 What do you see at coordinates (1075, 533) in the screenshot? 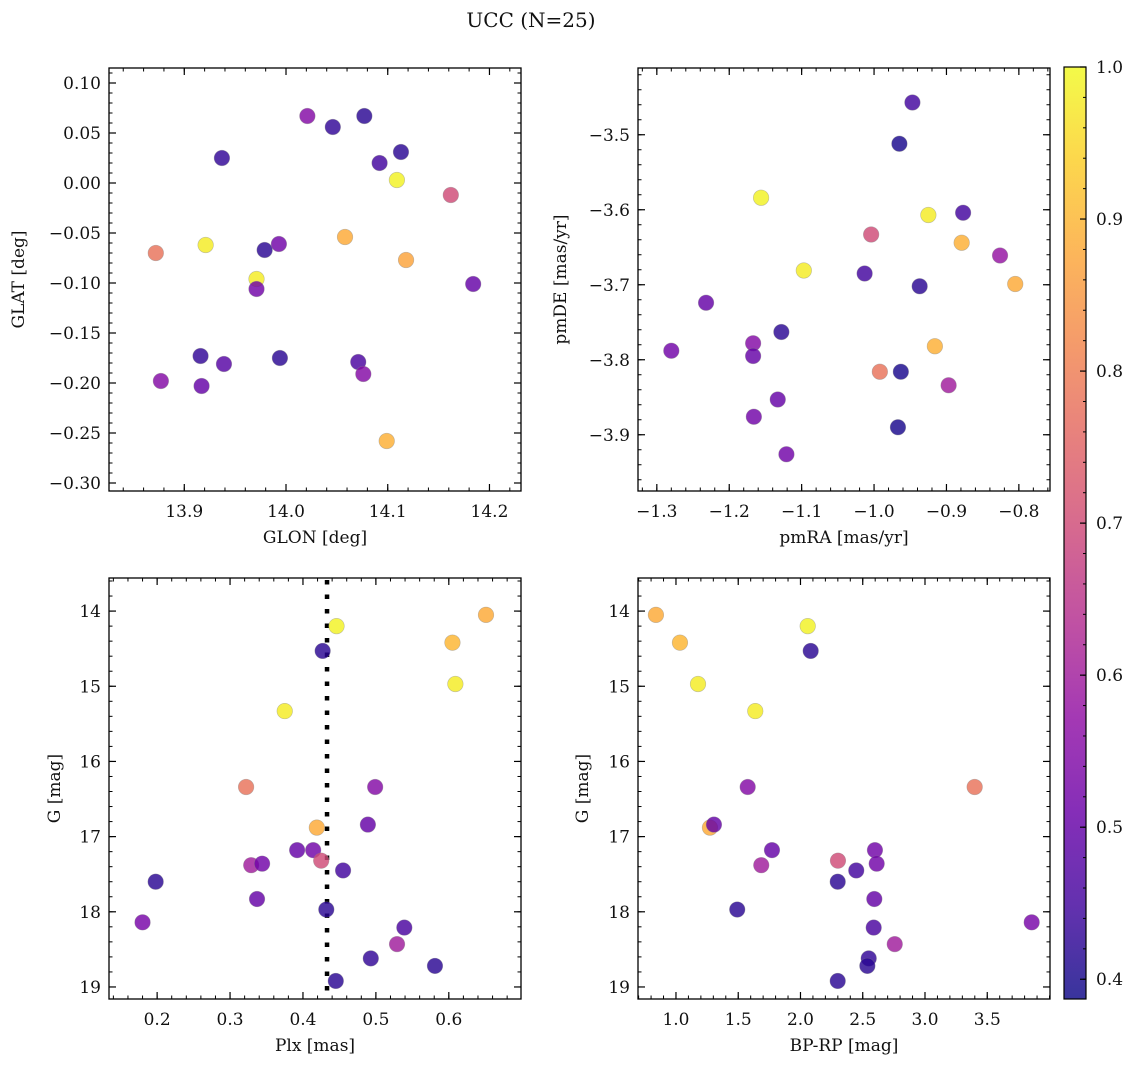
I see `colorbar-frame` at bounding box center [1075, 533].